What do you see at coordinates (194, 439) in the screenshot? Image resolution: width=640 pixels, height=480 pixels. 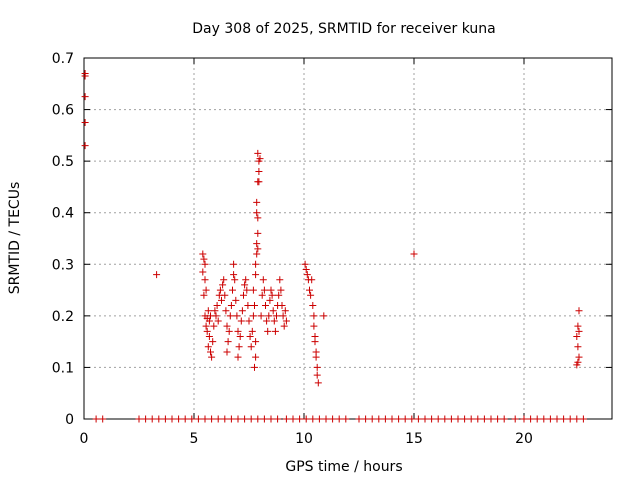 I see `x-tick-label: 5` at bounding box center [194, 439].